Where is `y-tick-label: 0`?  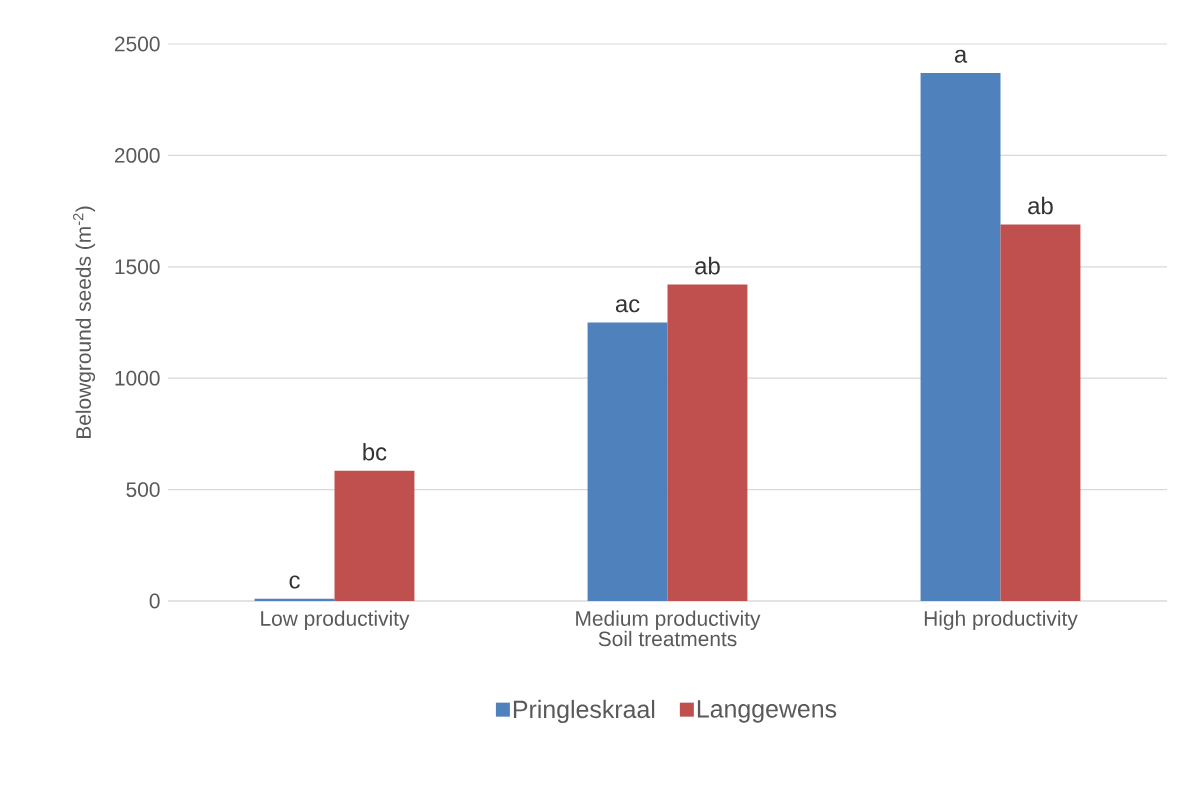 y-tick-label: 0 is located at coordinates (154, 601).